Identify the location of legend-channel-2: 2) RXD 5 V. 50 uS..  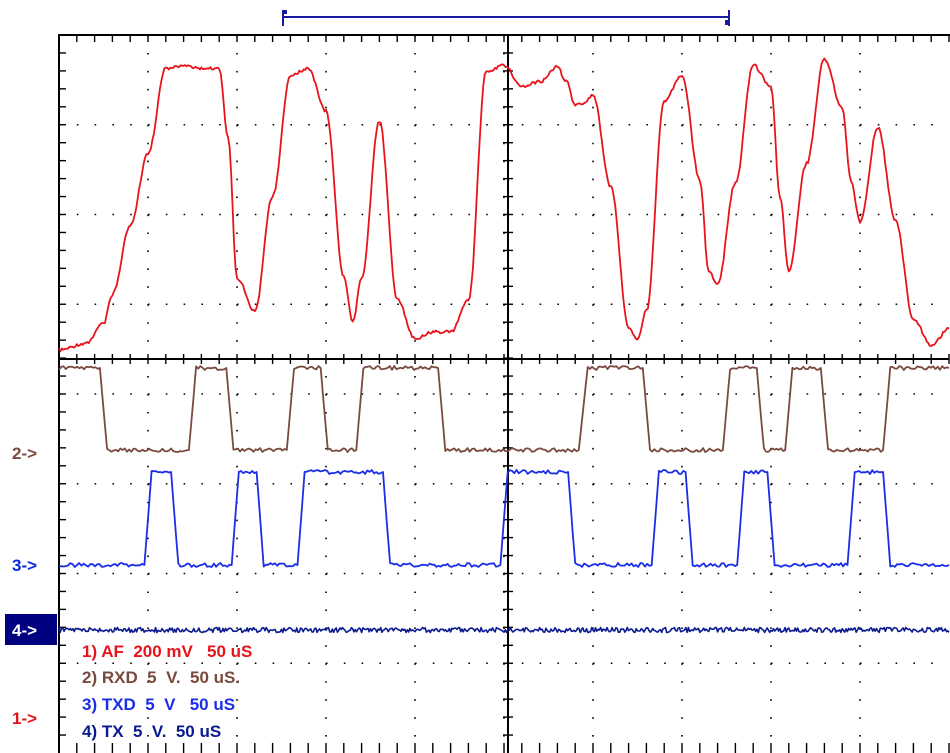
(161, 677).